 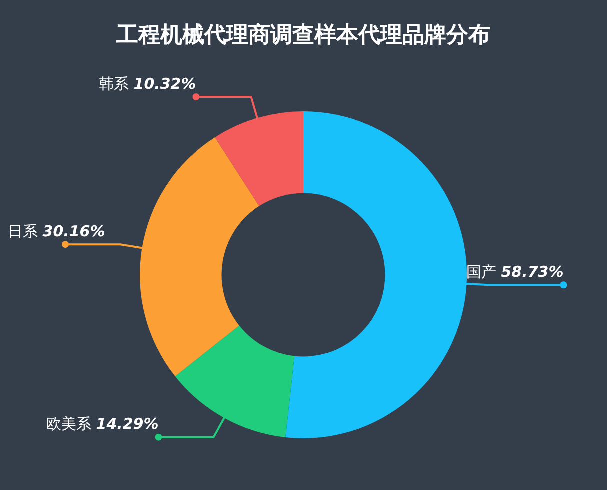 I want to click on slice-label: 国产, so click(x=484, y=272).